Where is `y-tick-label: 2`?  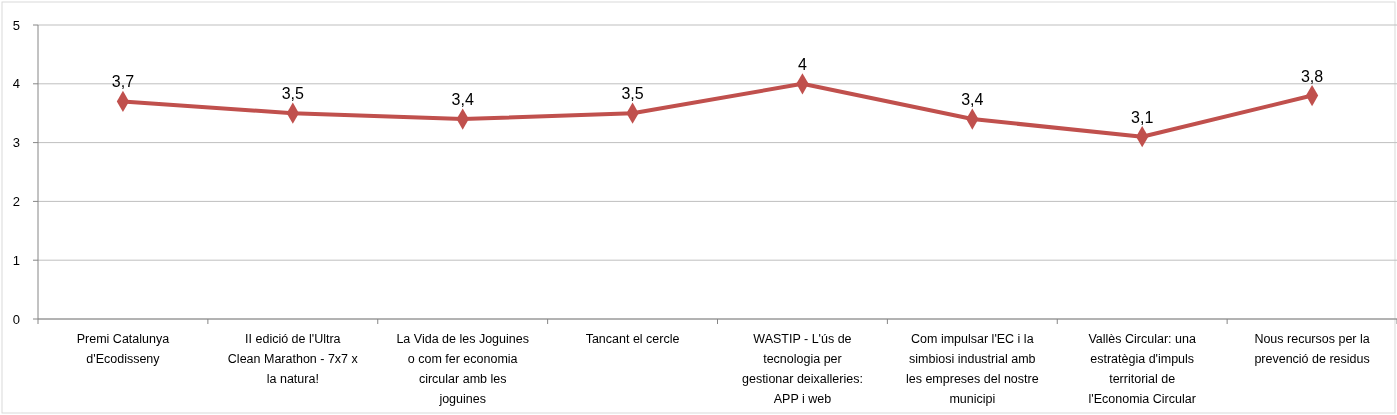 y-tick-label: 2 is located at coordinates (16, 201).